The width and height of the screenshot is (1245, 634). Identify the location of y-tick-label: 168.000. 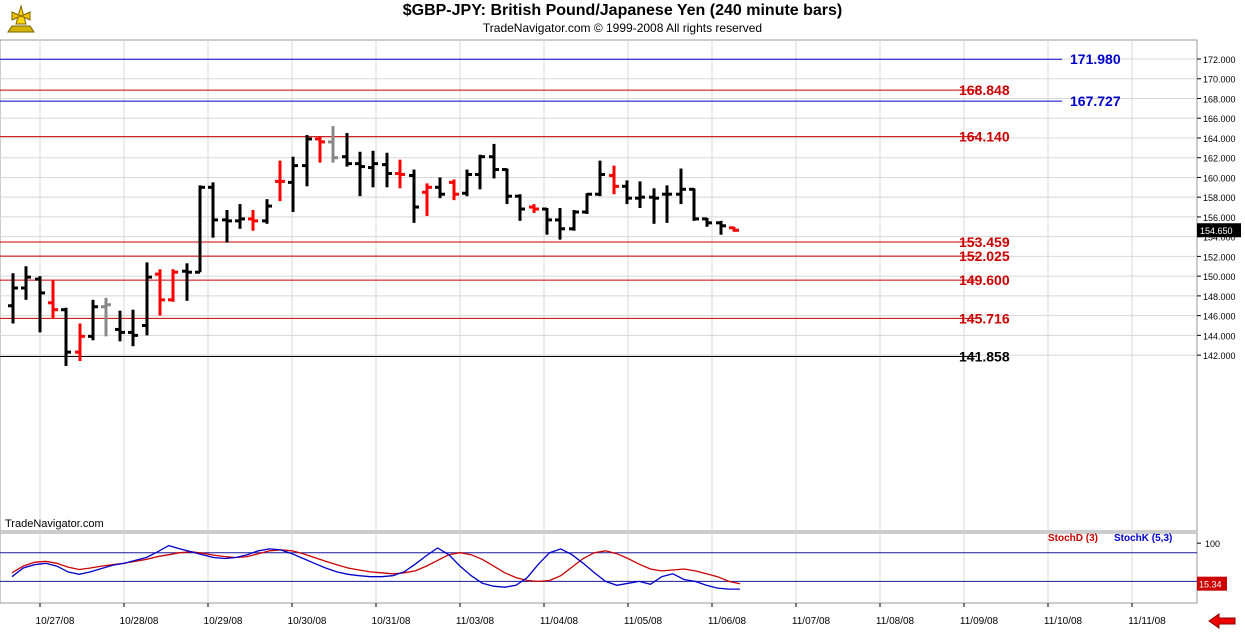
(1219, 99).